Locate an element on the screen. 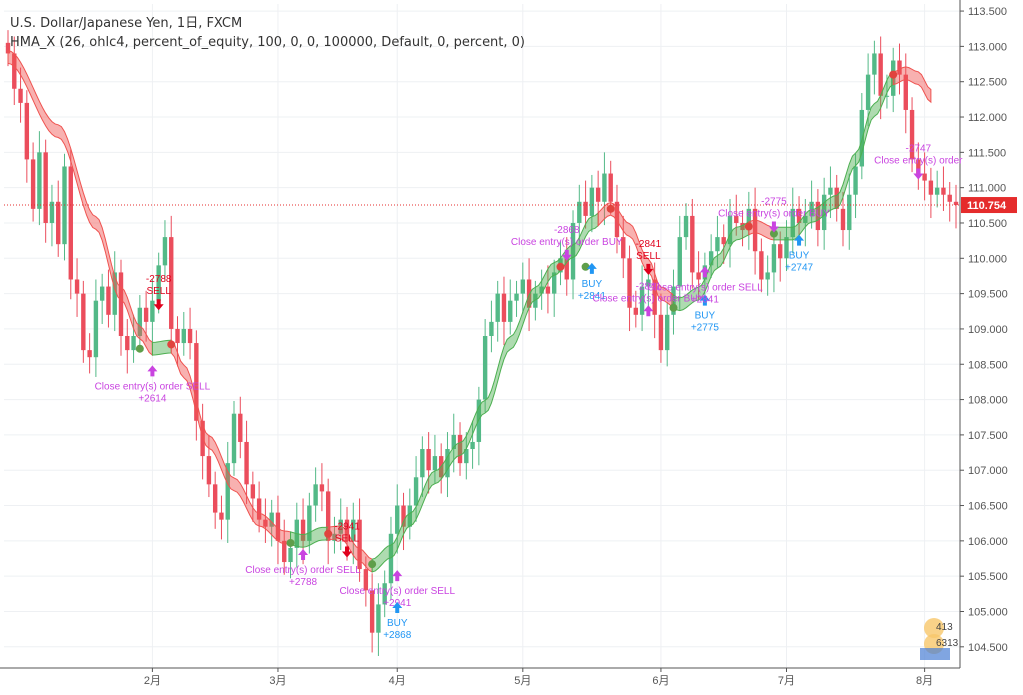 The image size is (1023, 695). price-tick-label: 106.000 is located at coordinates (988, 542).